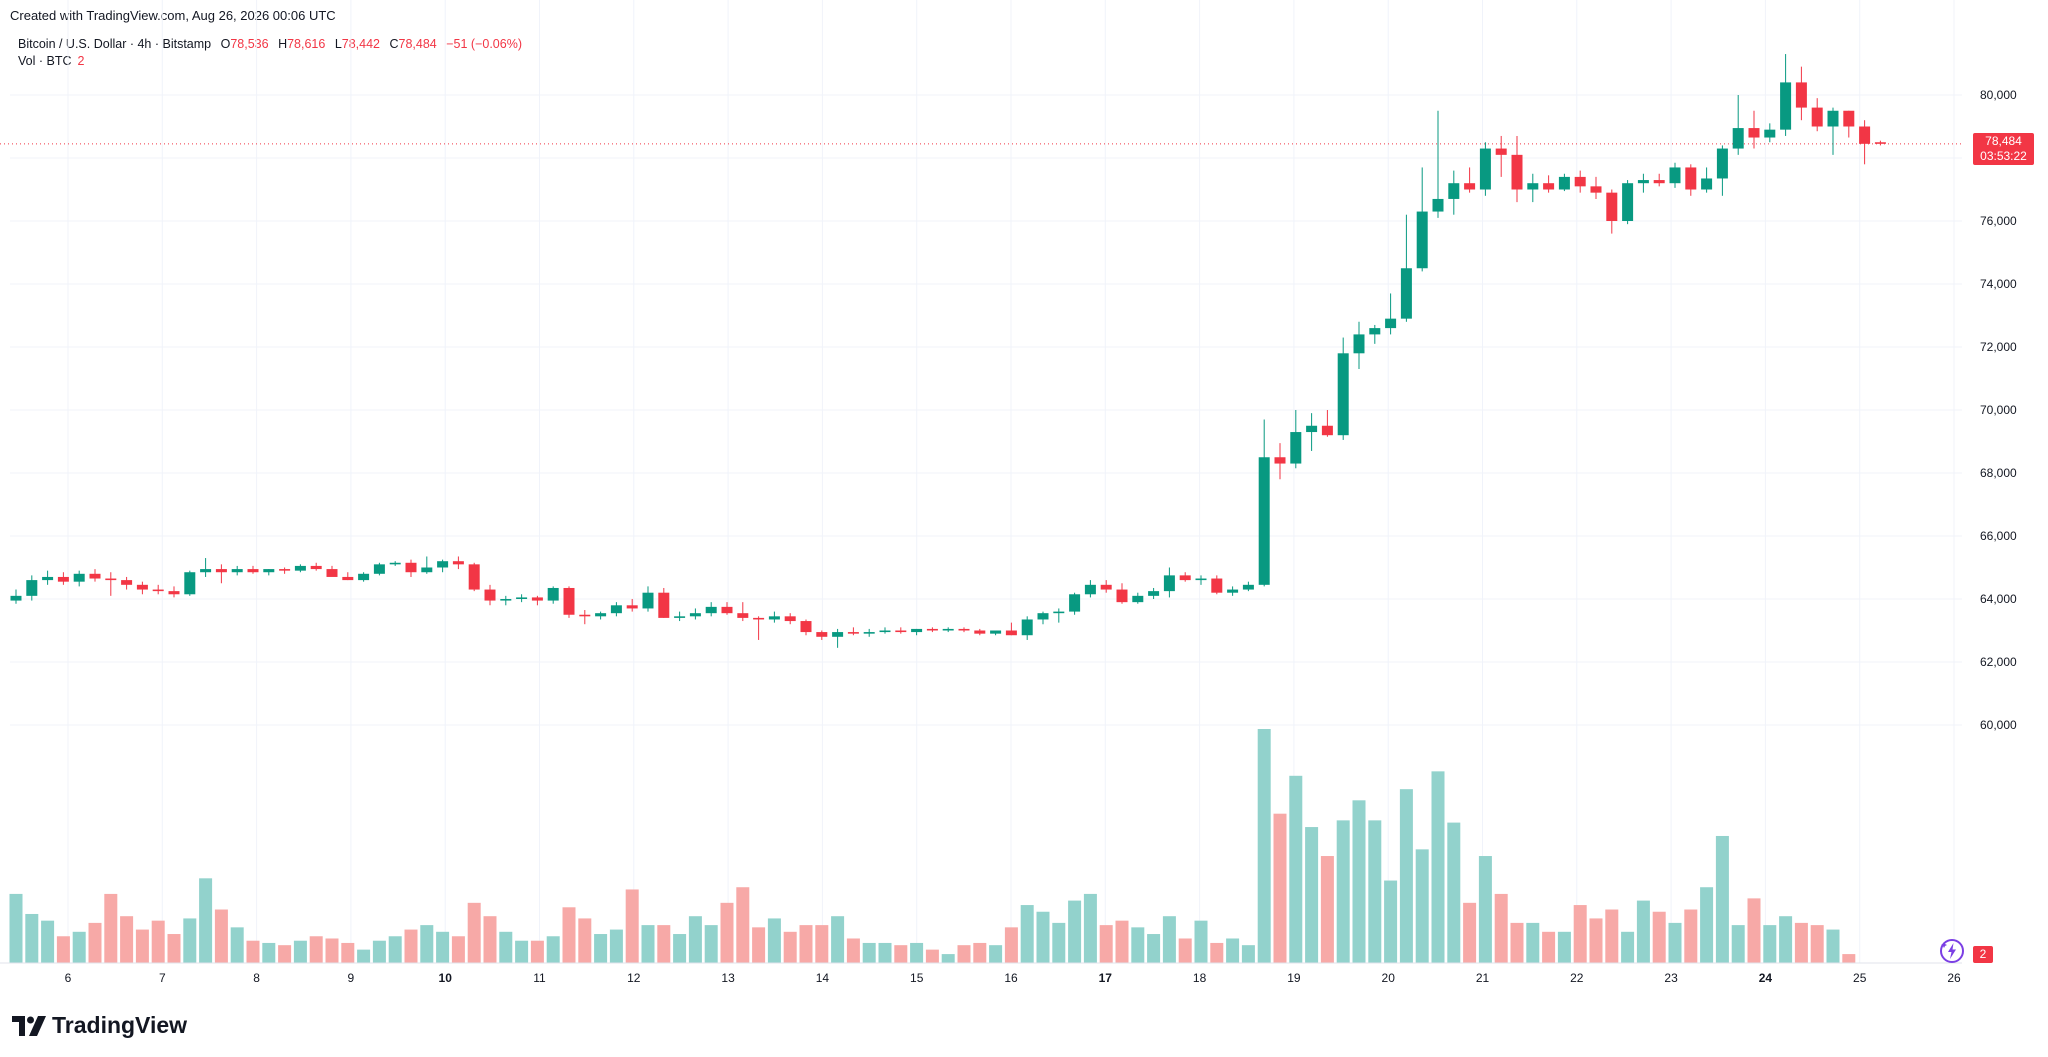 Image resolution: width=2048 pixels, height=1057 pixels. I want to click on price-tick-label: 62,000, so click(1998, 662).